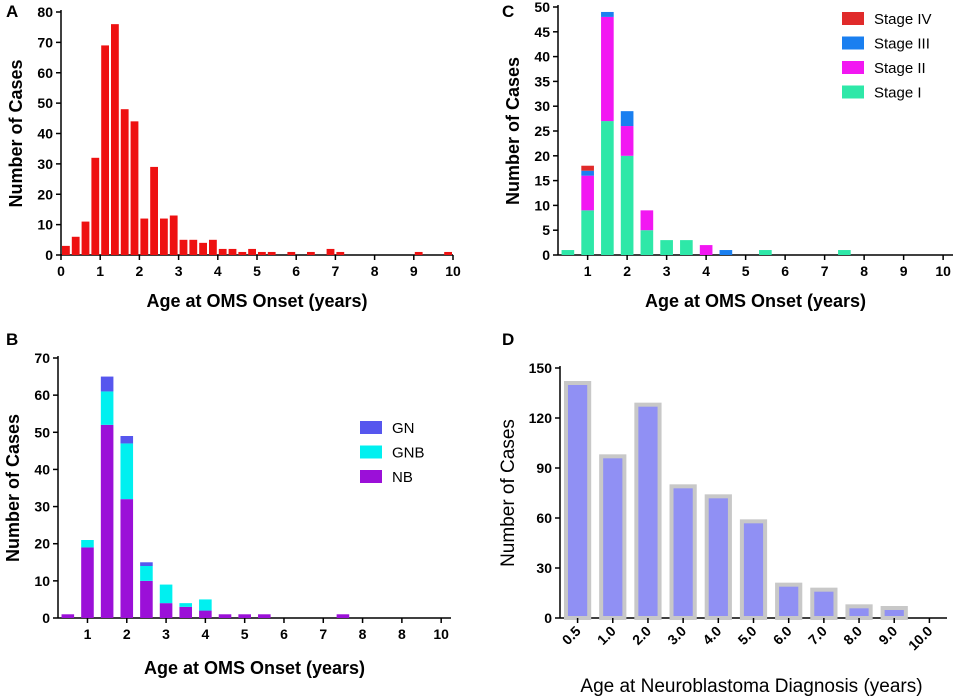 Image resolution: width=965 pixels, height=700 pixels. What do you see at coordinates (542, 57) in the screenshot?
I see `c-y-tick-label: 40` at bounding box center [542, 57].